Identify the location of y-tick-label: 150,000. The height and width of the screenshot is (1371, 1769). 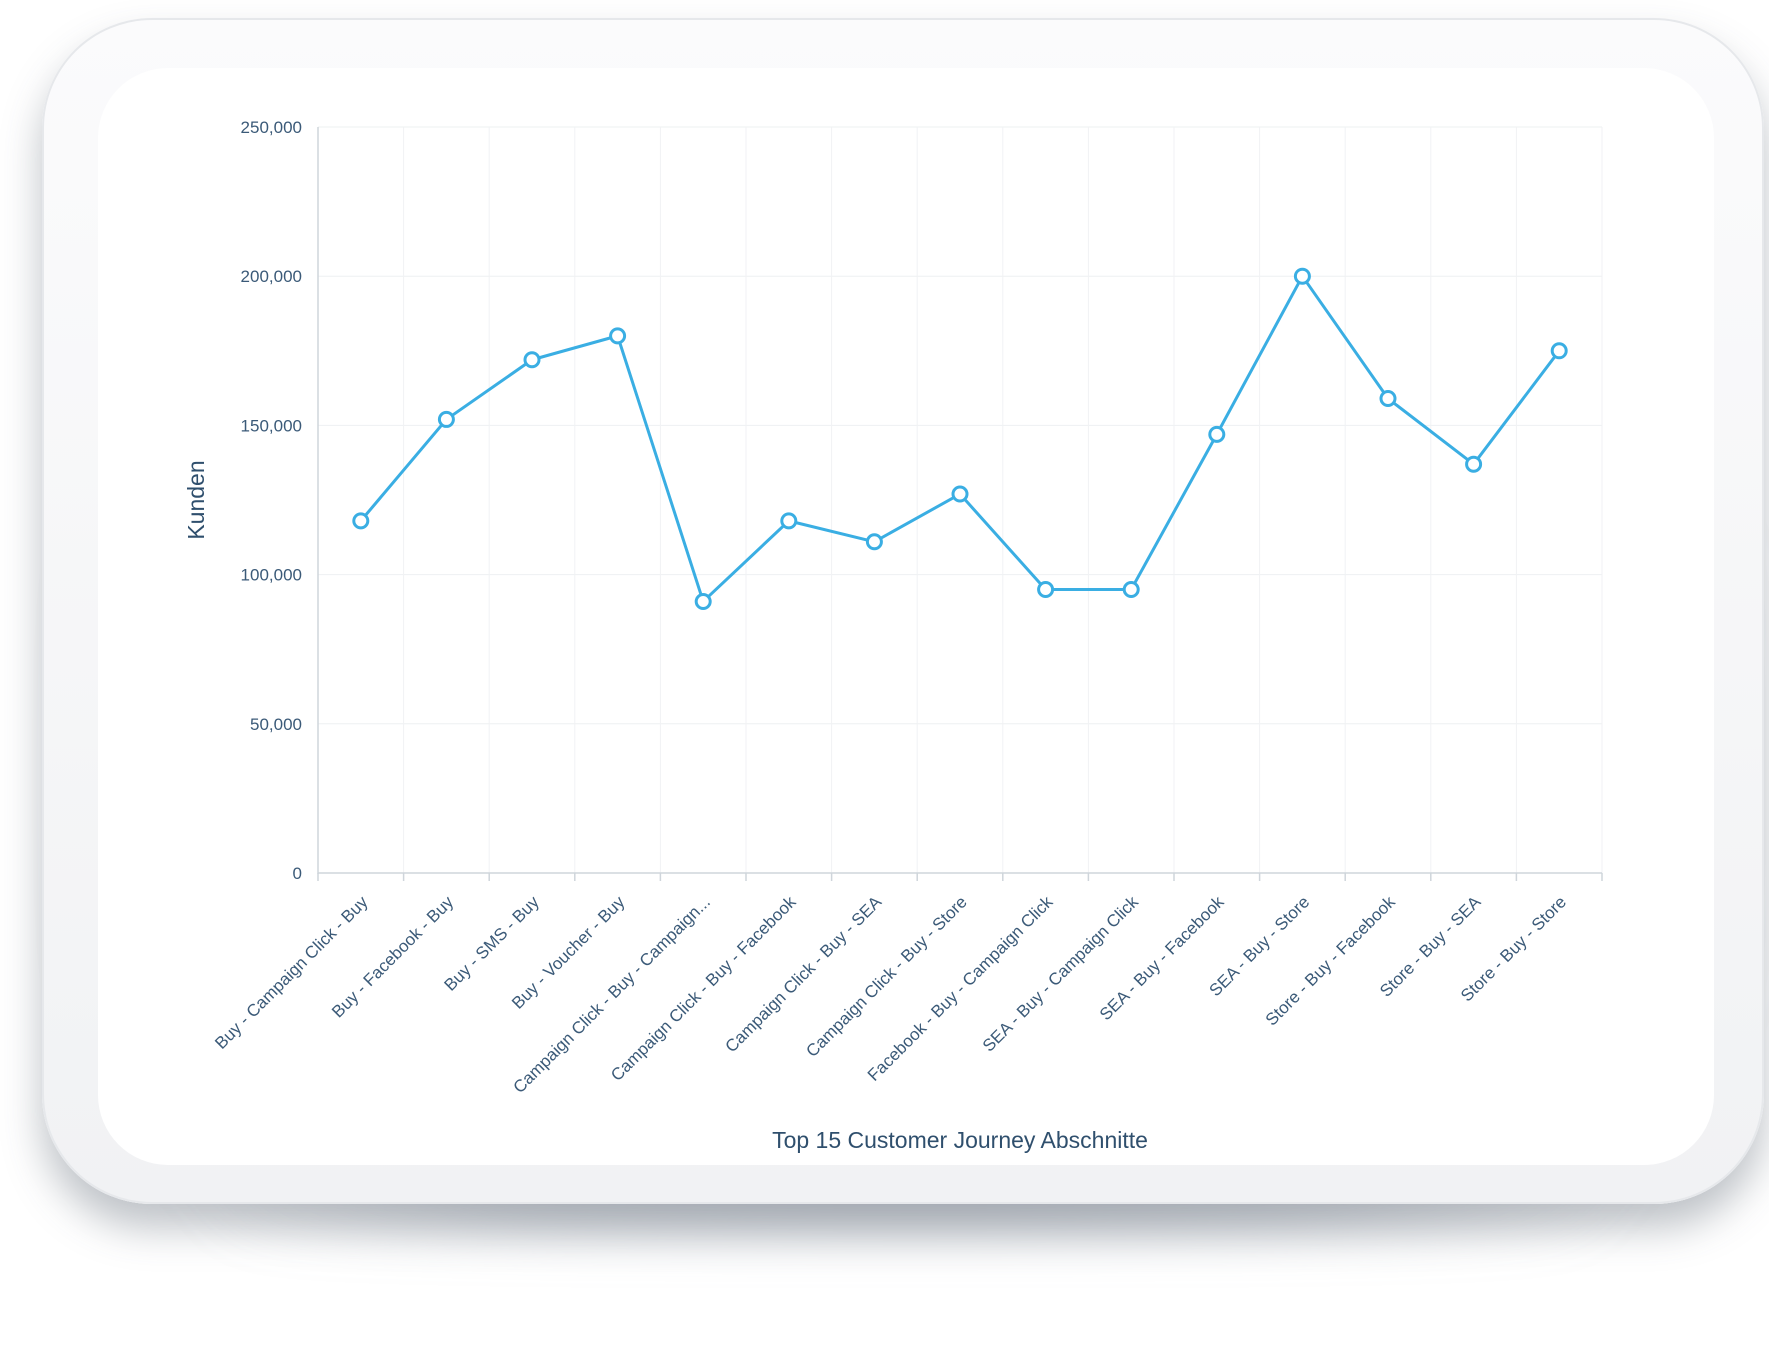
(271, 425).